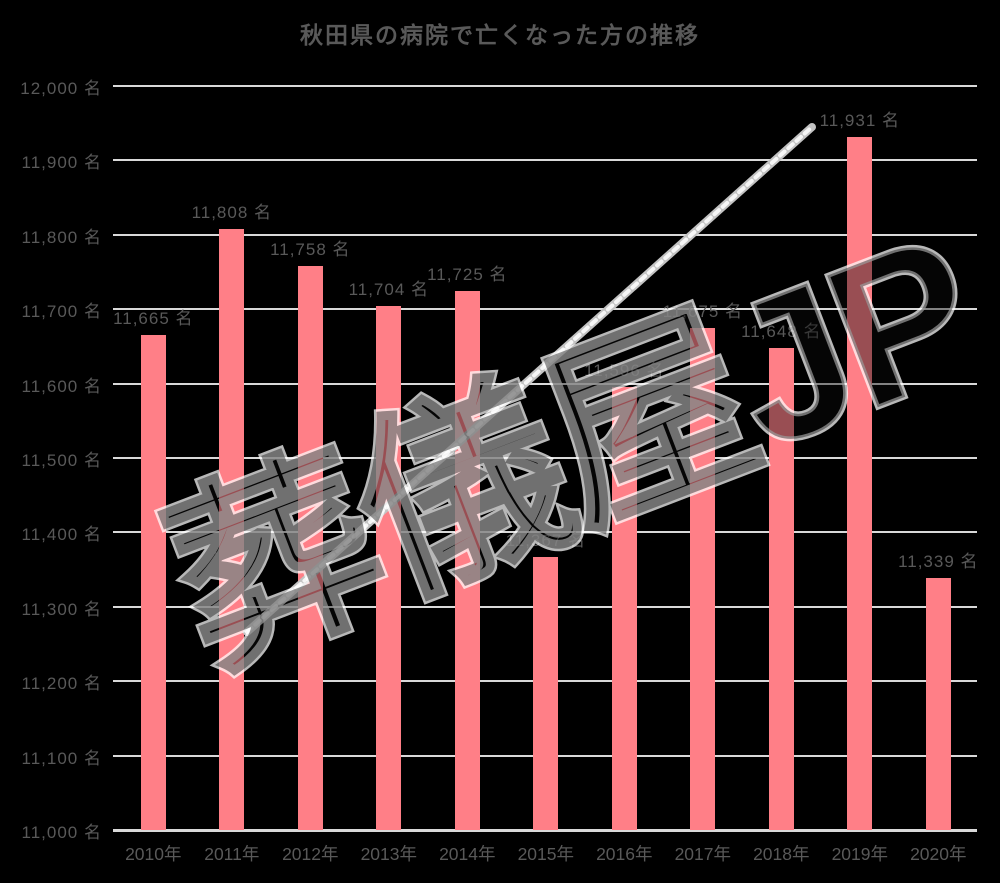  I want to click on bar-value-label: 11,931 名, so click(860, 121).